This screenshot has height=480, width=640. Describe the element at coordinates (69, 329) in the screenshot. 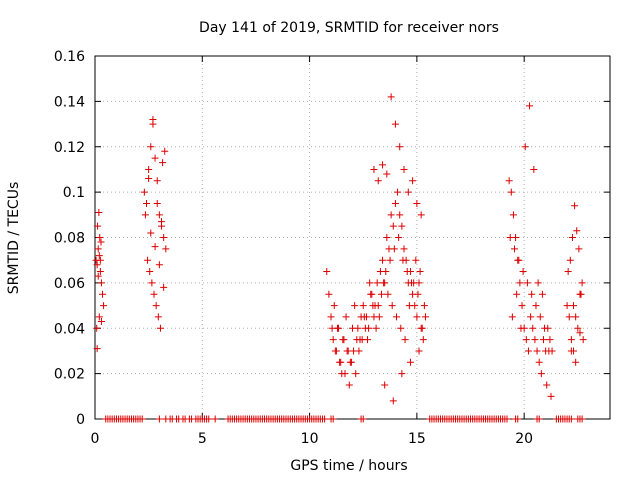

I see `y-tick-label: 0.04` at that location.